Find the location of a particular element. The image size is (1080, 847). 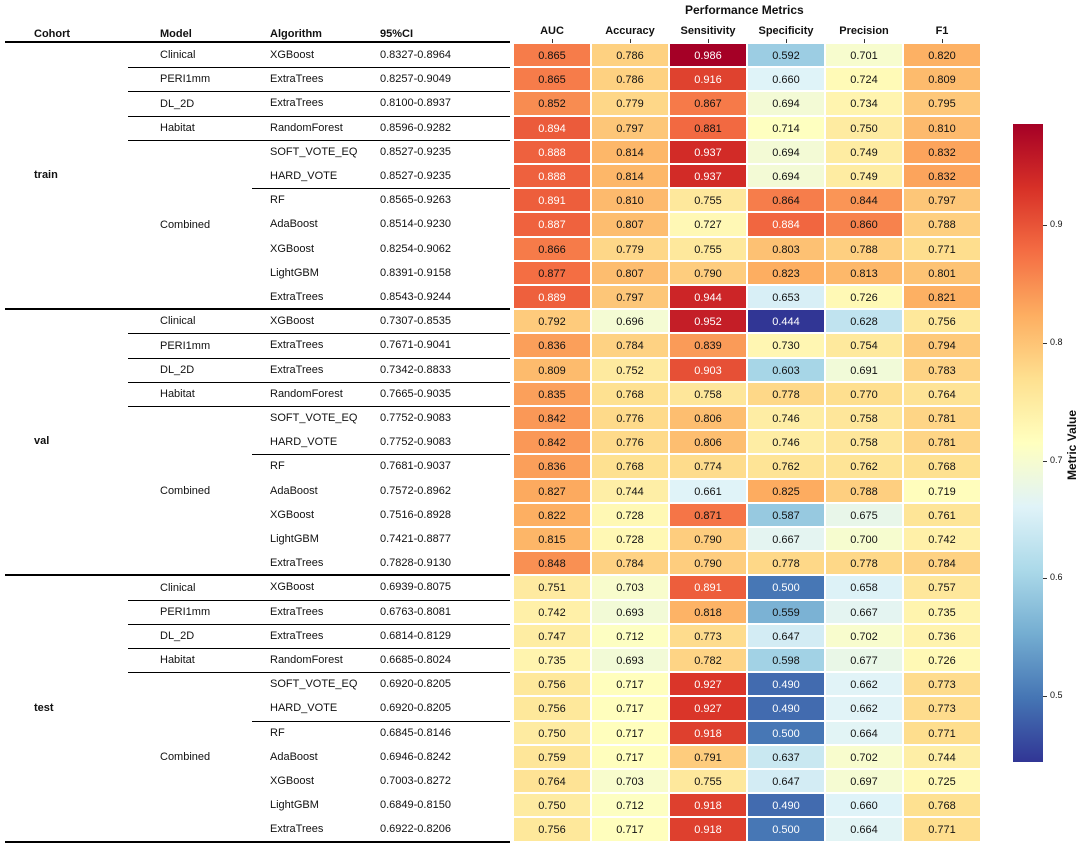

heatmap-cell: 0.726 is located at coordinates (942, 660).